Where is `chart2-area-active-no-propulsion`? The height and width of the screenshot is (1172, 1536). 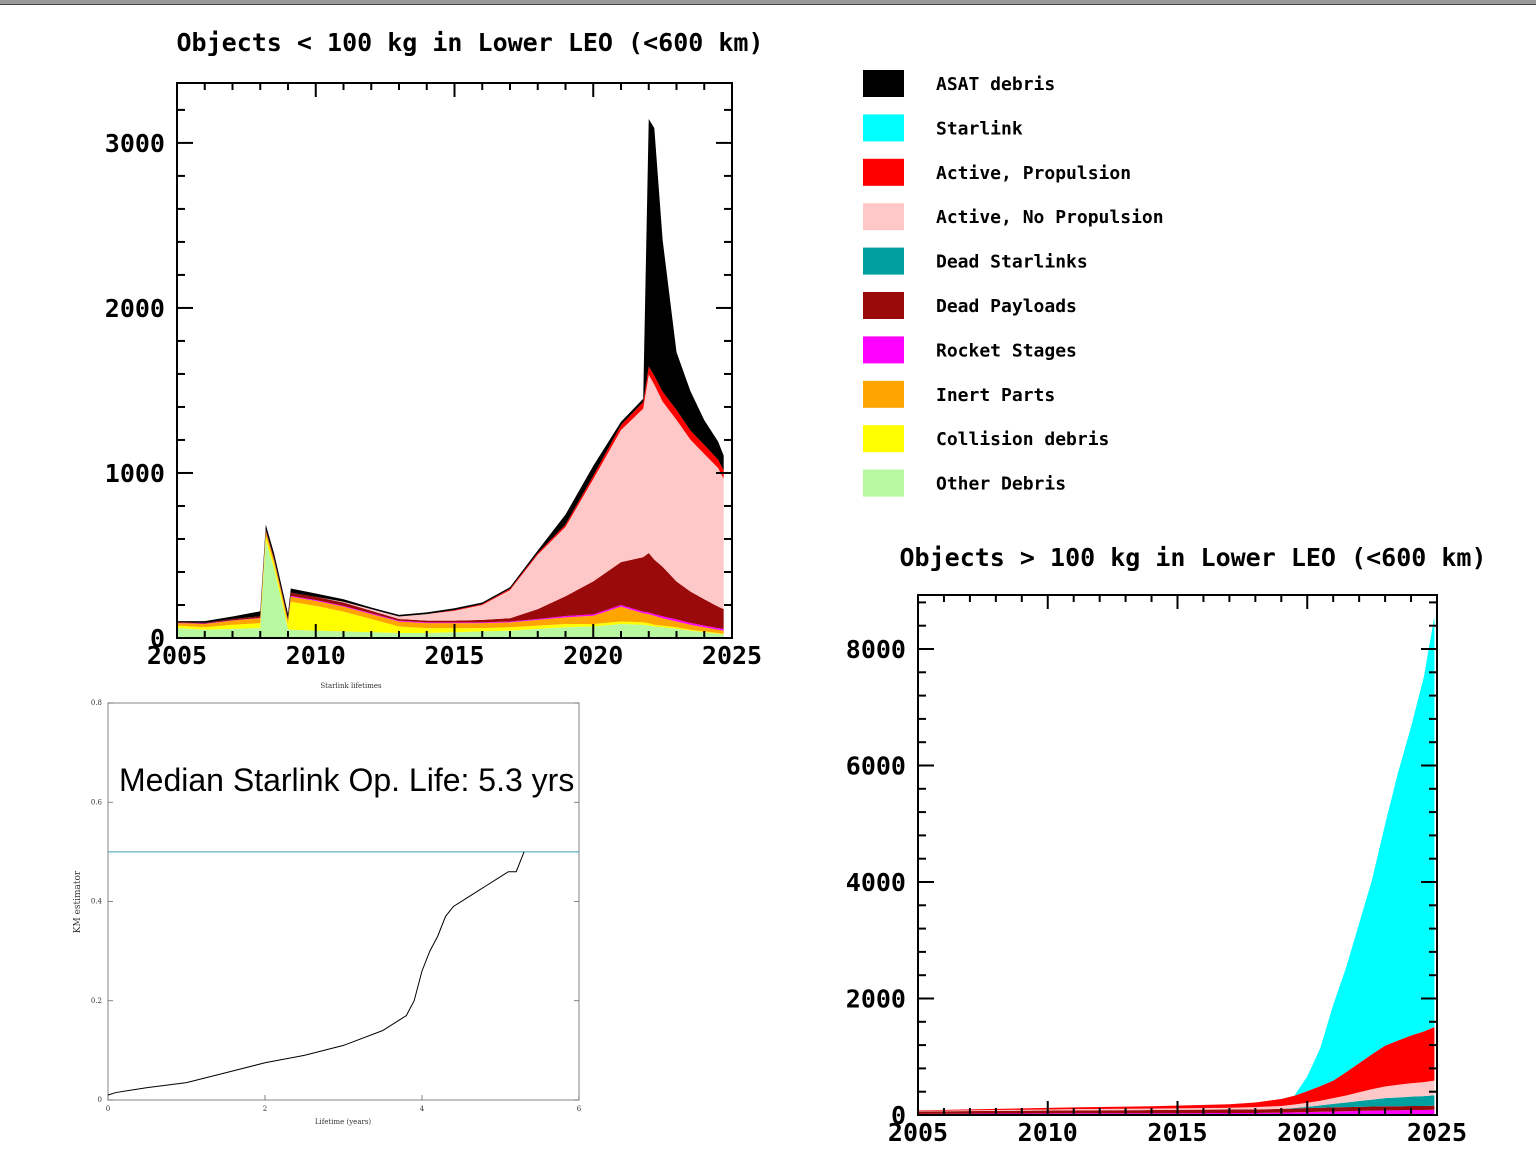
chart2-area-active-no-propulsion is located at coordinates (1176, 1096).